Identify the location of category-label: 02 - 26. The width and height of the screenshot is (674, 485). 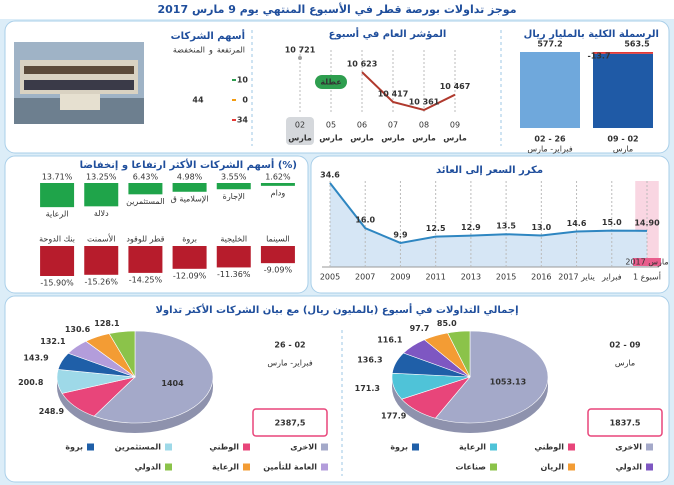
(550, 139).